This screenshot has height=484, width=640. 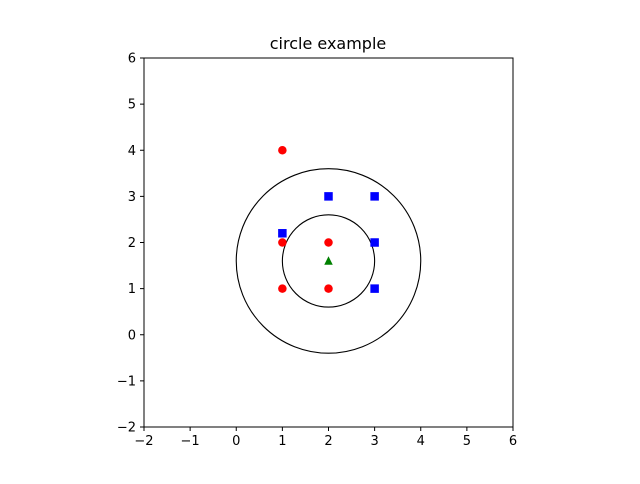 What do you see at coordinates (132, 197) in the screenshot?
I see `y-tick-label-5: 3` at bounding box center [132, 197].